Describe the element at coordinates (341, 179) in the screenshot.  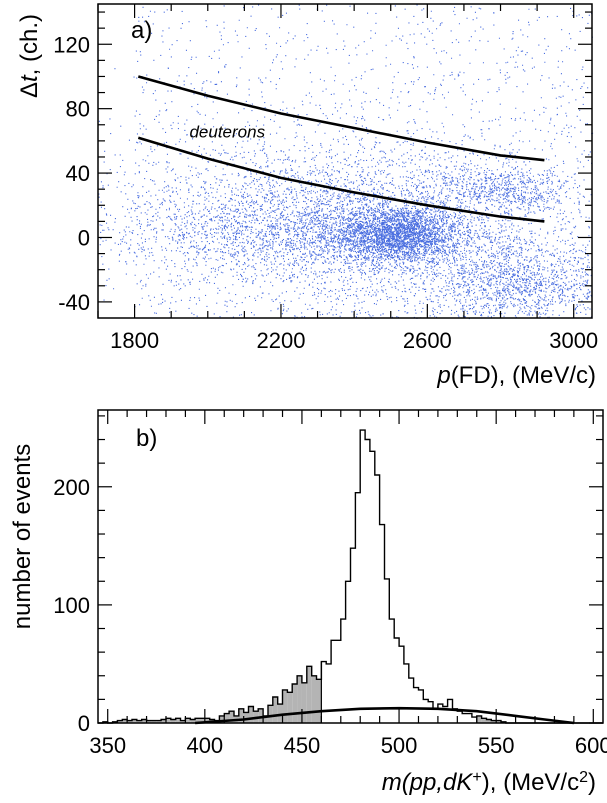
I see `lower-cut-curve` at that location.